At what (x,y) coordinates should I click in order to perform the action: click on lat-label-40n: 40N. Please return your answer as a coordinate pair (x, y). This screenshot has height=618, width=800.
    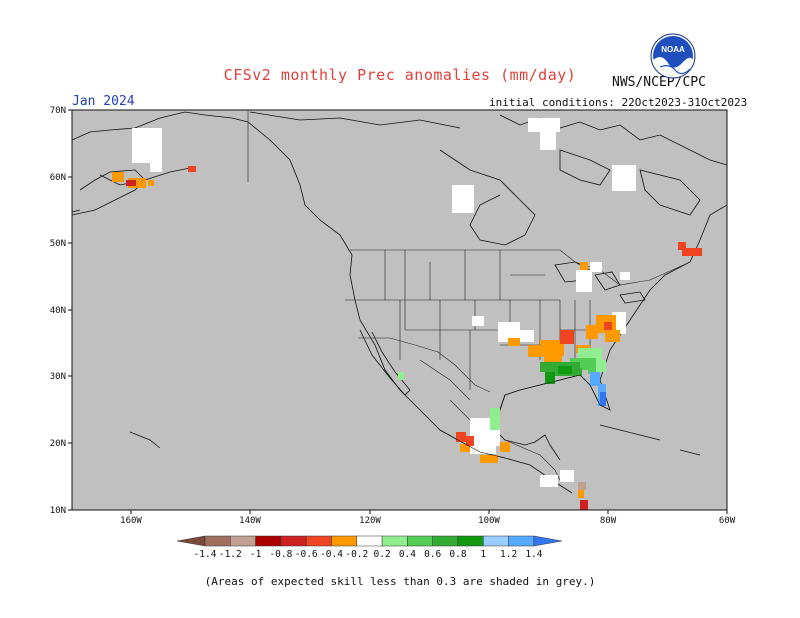
    Looking at the image, I should click on (58, 311).